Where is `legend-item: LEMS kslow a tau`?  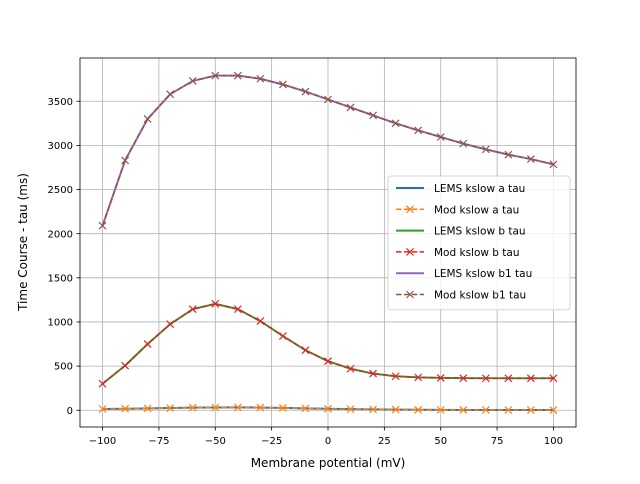 legend-item: LEMS kslow a tau is located at coordinates (460, 189).